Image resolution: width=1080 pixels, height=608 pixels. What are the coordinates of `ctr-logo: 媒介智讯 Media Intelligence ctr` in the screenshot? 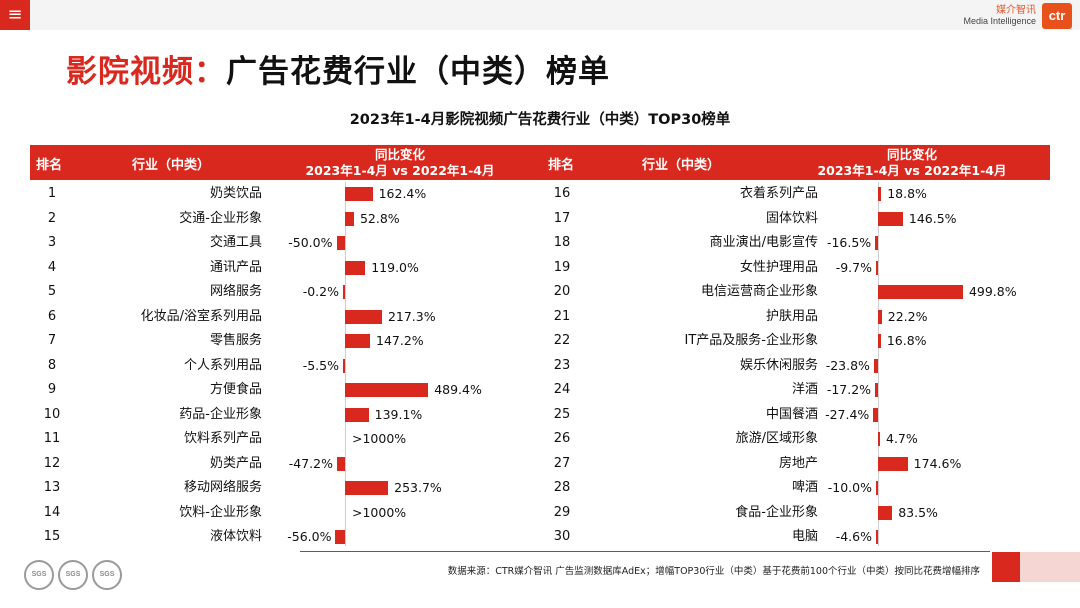 It's located at (1017, 16).